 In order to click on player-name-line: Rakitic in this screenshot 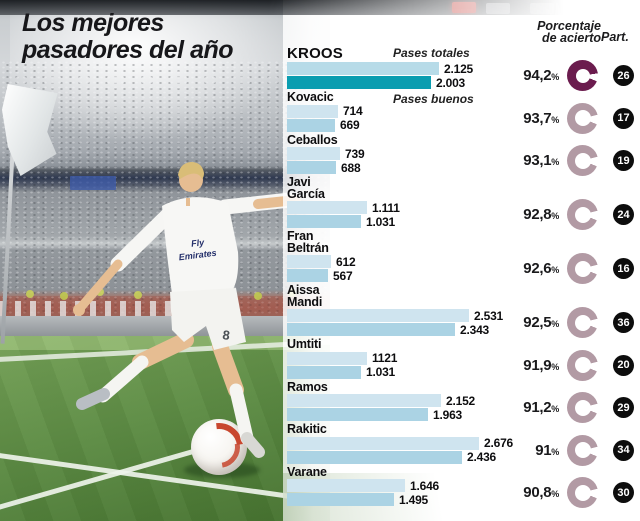, I will do `click(460, 429)`.